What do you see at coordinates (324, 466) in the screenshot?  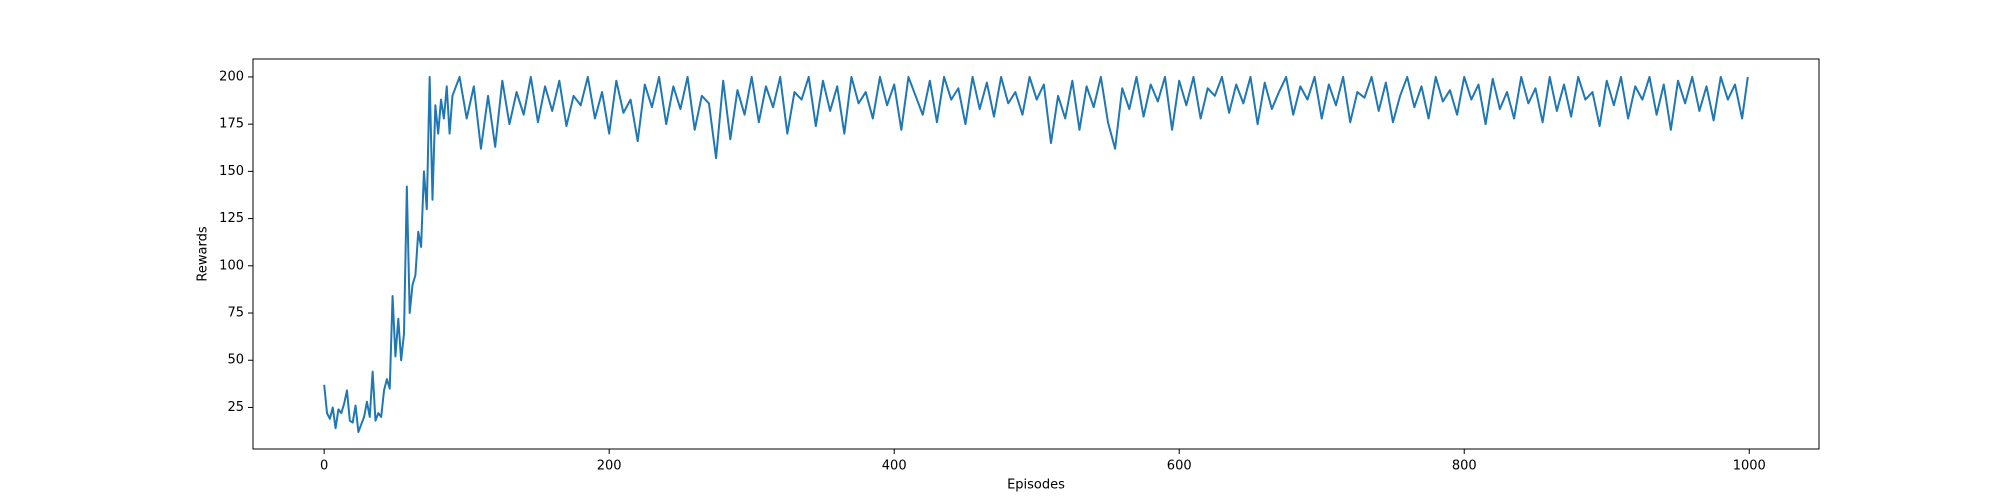 I see `x-tick-label: 0` at bounding box center [324, 466].